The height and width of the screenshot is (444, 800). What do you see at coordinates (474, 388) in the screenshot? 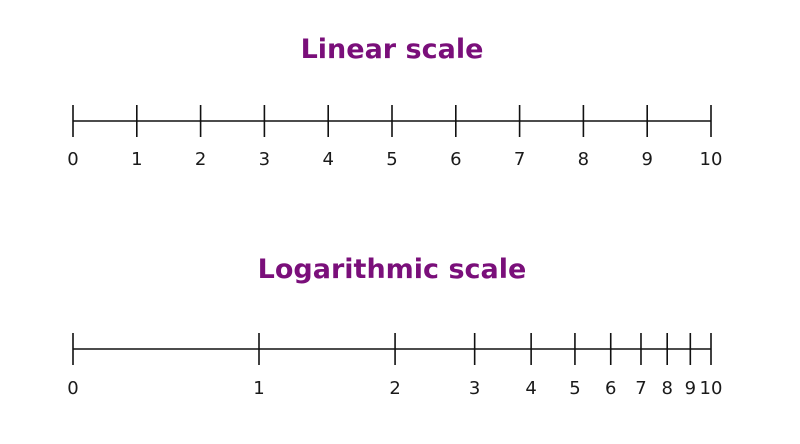
I see `log-tick-label-3: 3` at bounding box center [474, 388].